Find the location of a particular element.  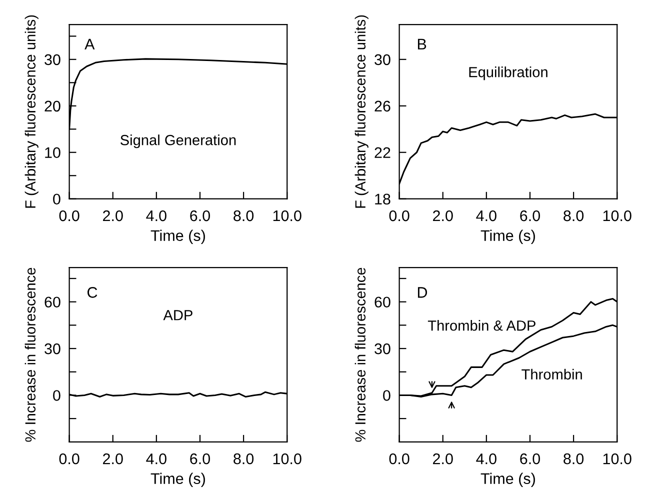

y-tick-label: 18 is located at coordinates (382, 199).